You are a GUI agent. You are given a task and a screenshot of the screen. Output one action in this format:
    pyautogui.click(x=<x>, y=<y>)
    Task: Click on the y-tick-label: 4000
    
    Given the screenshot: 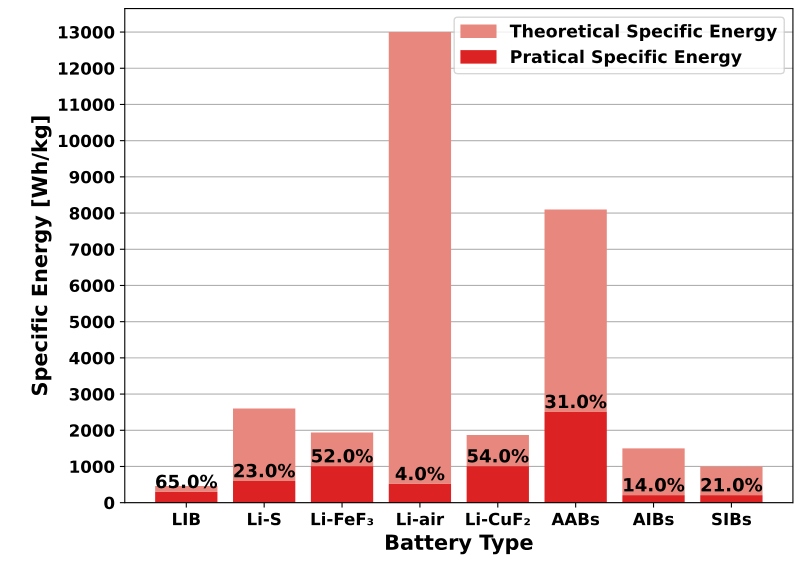 What is the action you would take?
    pyautogui.click(x=91, y=358)
    